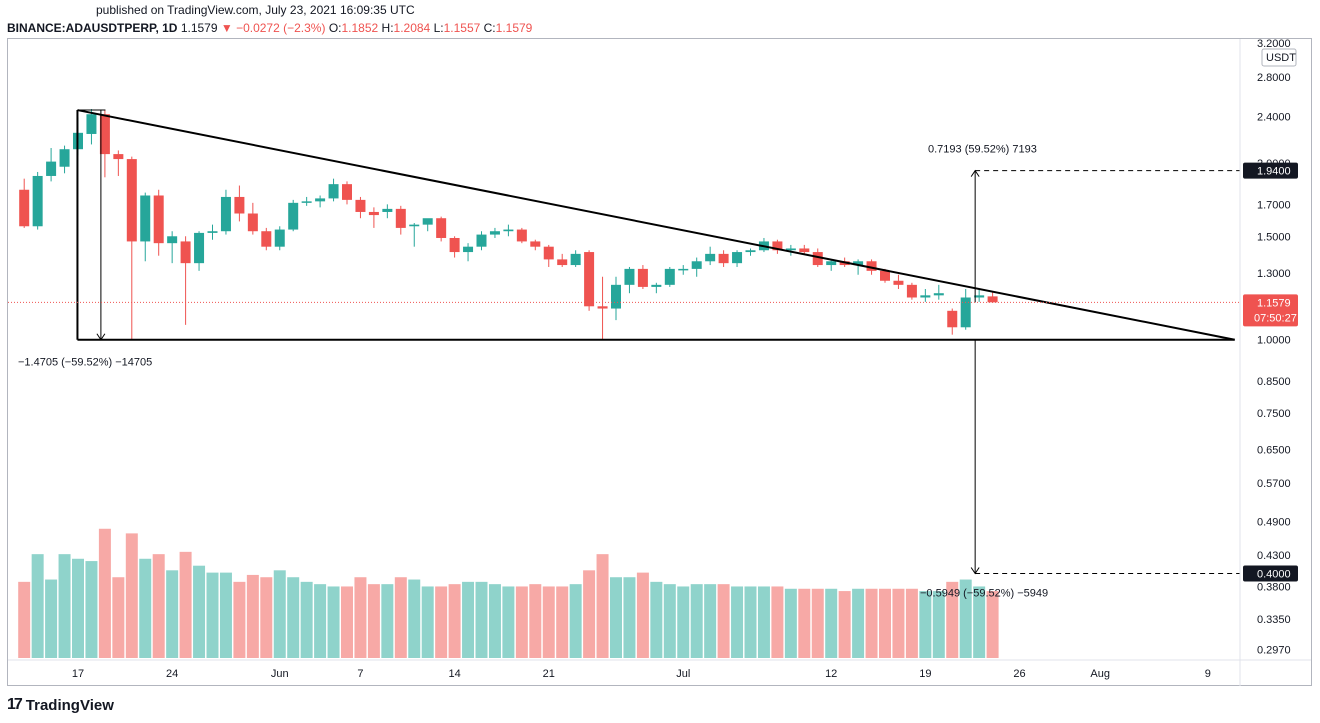 The height and width of the screenshot is (723, 1320). What do you see at coordinates (454, 674) in the screenshot?
I see `x-tick-label: 14` at bounding box center [454, 674].